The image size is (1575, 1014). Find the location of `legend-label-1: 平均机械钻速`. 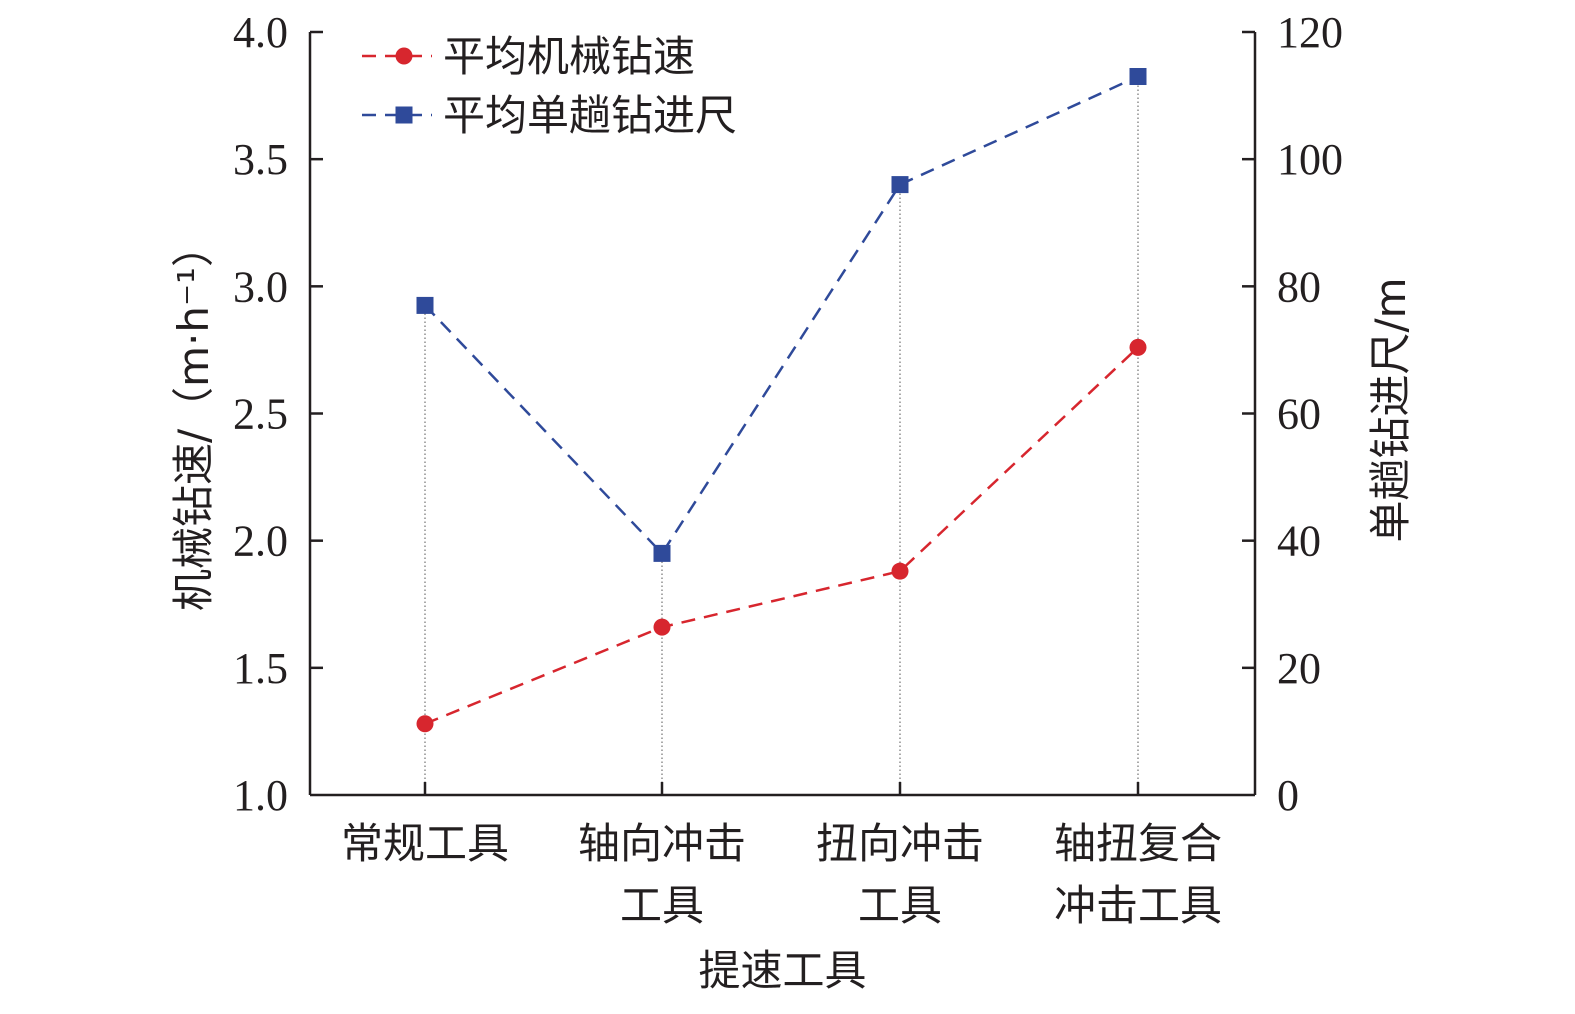

legend-label-1: 平均机械钻速 is located at coordinates (569, 56).